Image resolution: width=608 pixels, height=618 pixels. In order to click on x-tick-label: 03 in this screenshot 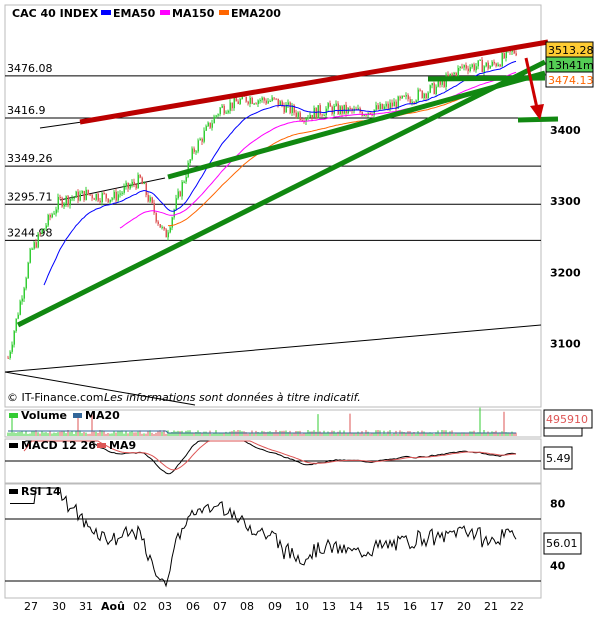, I will do `click(165, 606)`.